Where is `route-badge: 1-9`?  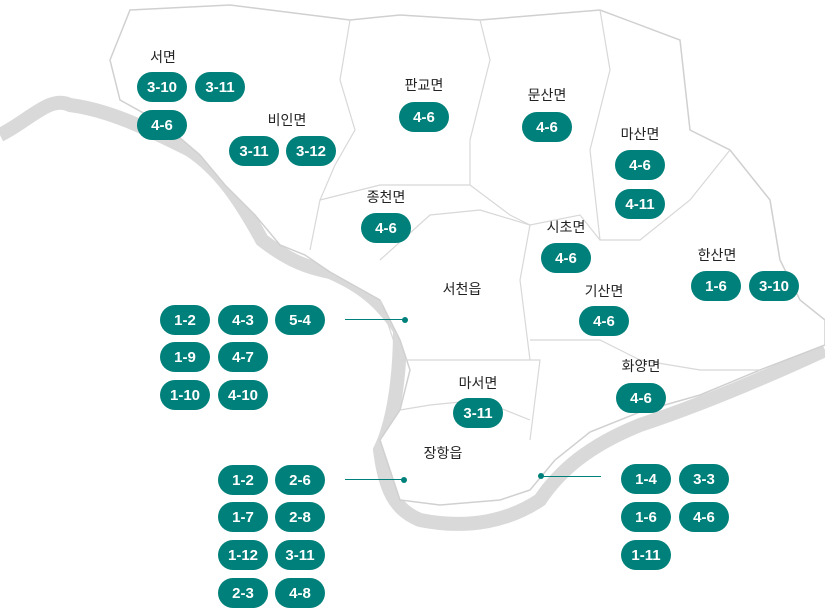 route-badge: 1-9 is located at coordinates (185, 357).